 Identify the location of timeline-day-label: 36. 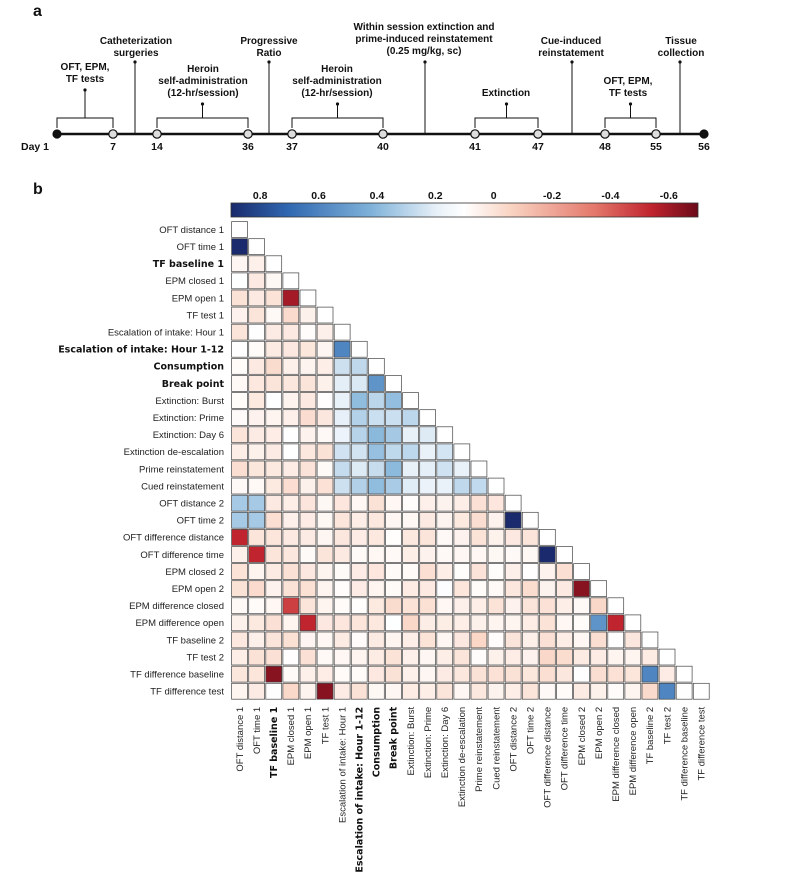
(248, 147).